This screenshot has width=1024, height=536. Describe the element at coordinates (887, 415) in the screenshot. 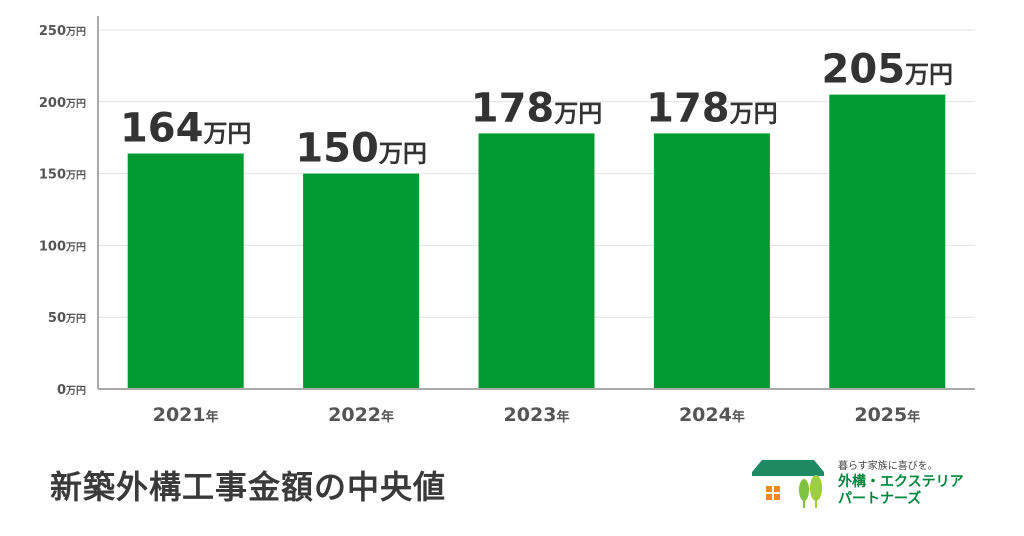

I see `x-tick-label-2025: 2025年` at that location.